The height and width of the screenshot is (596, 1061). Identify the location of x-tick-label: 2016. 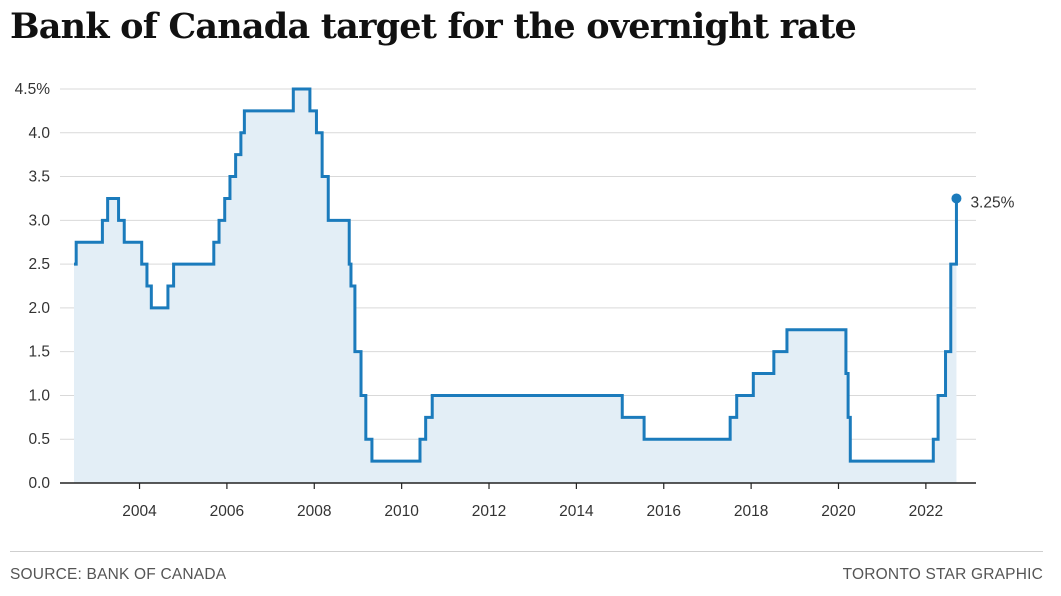
(664, 511).